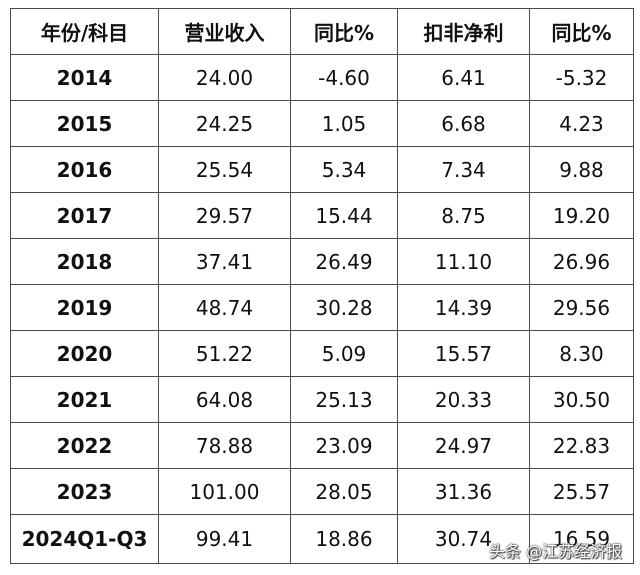 This screenshot has width=640, height=575. What do you see at coordinates (344, 215) in the screenshot?
I see `cell-revenue-yoy: 15.44` at bounding box center [344, 215].